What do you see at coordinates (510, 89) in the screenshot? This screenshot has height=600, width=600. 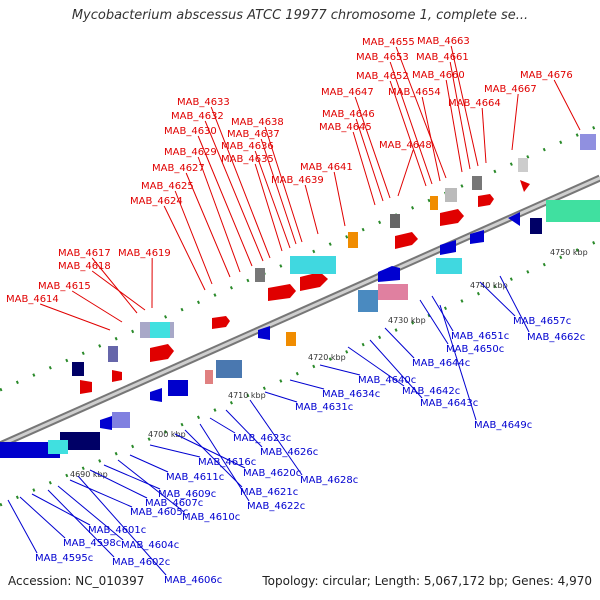 I see `gene-label-forward: MAB_4667` at bounding box center [510, 89].